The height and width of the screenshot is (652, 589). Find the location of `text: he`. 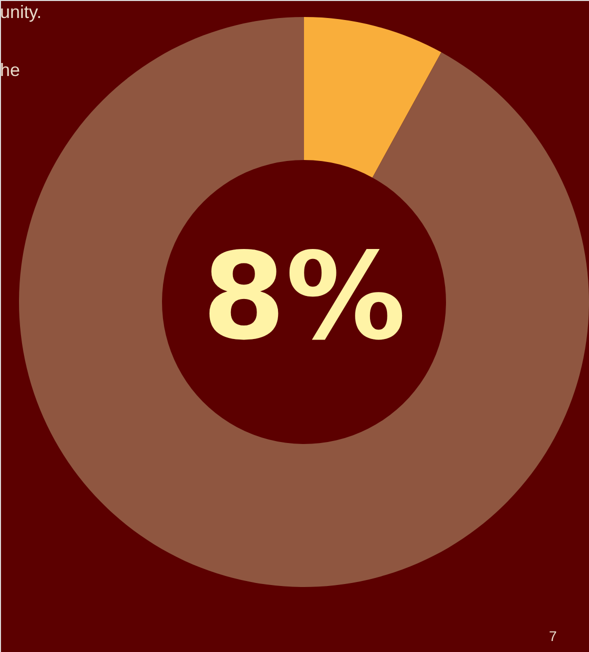

text: he is located at coordinates (10, 70).